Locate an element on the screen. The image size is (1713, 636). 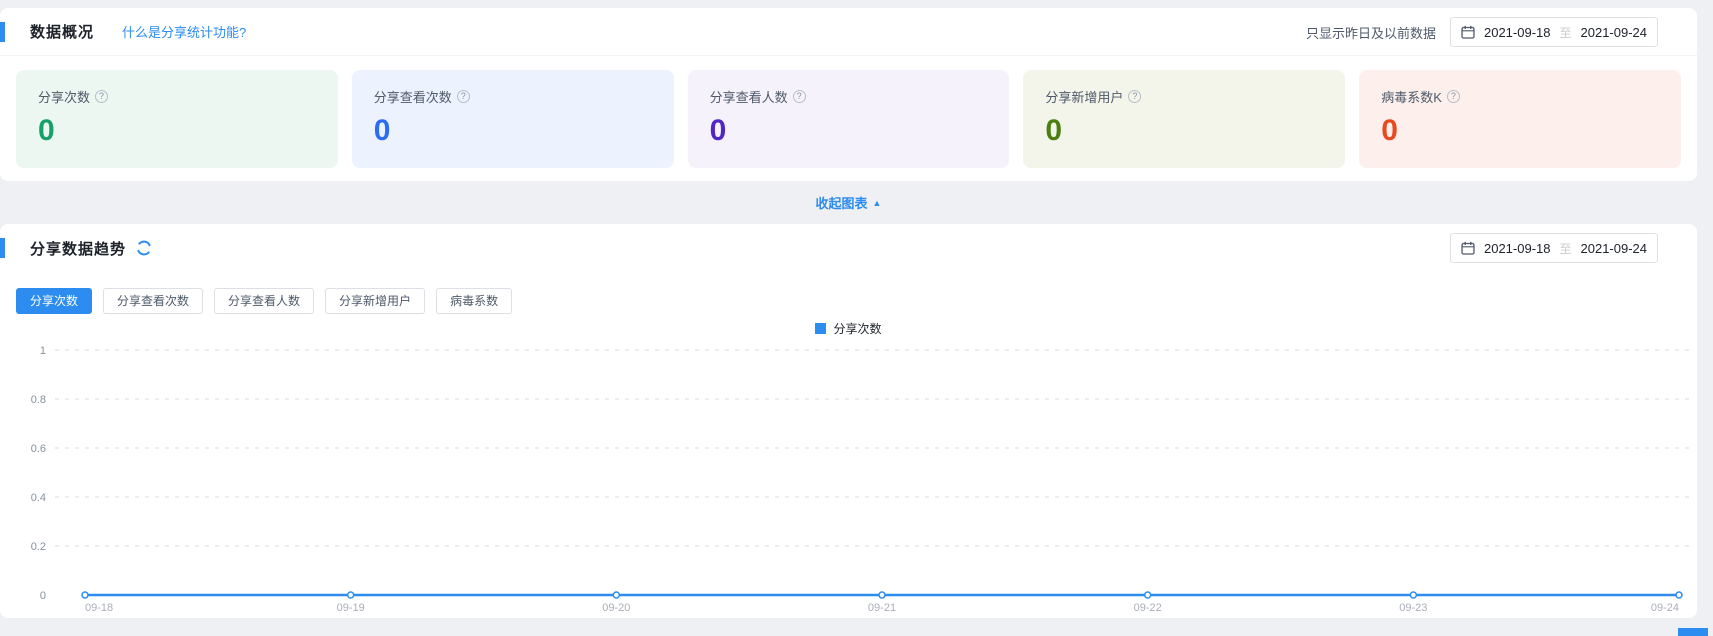
trend-date-range-picker: 2021-09-18 至 2021-09-24 is located at coordinates (1554, 248).